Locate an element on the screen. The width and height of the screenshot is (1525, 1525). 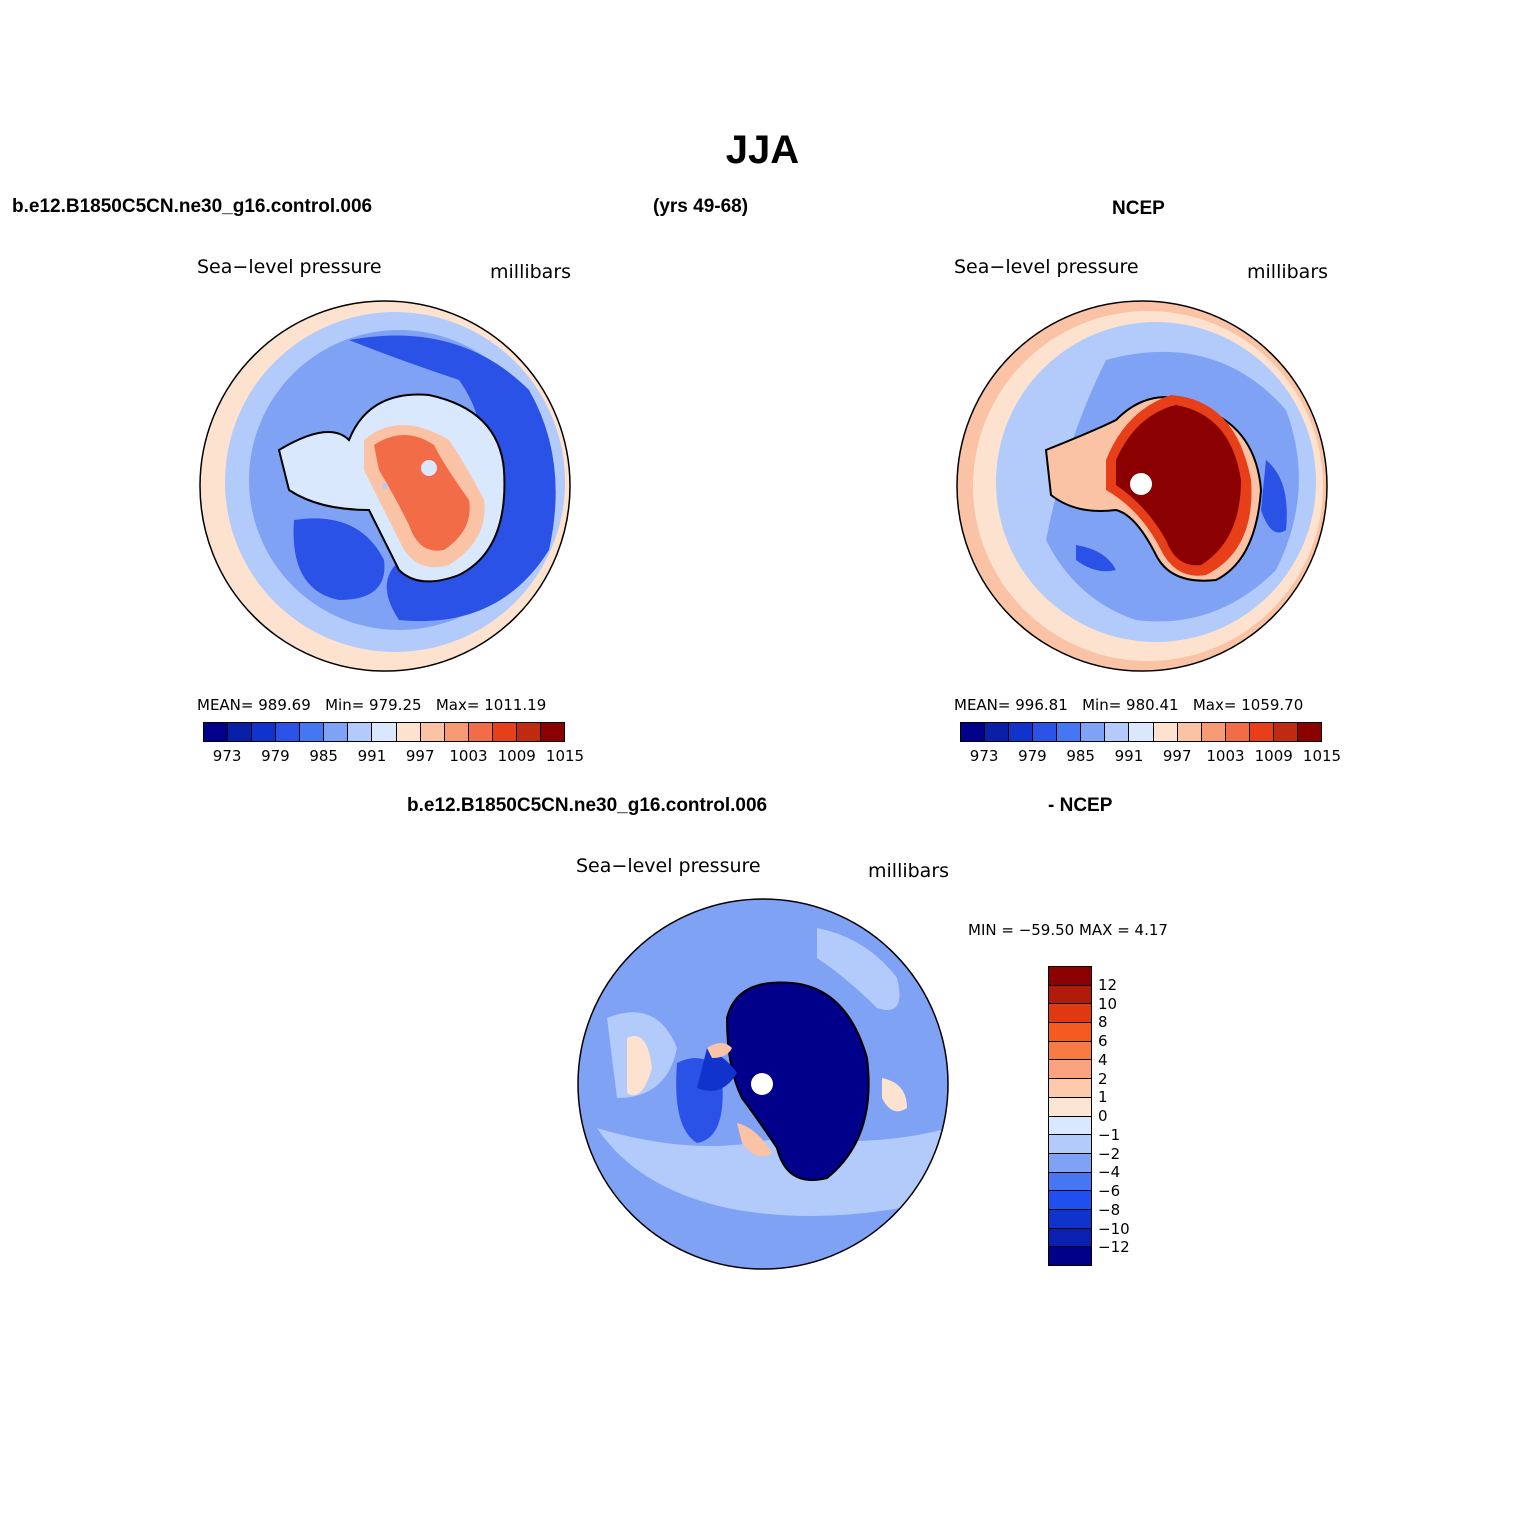
diff-colorbar-tick-label: −4 is located at coordinates (1109, 1172).